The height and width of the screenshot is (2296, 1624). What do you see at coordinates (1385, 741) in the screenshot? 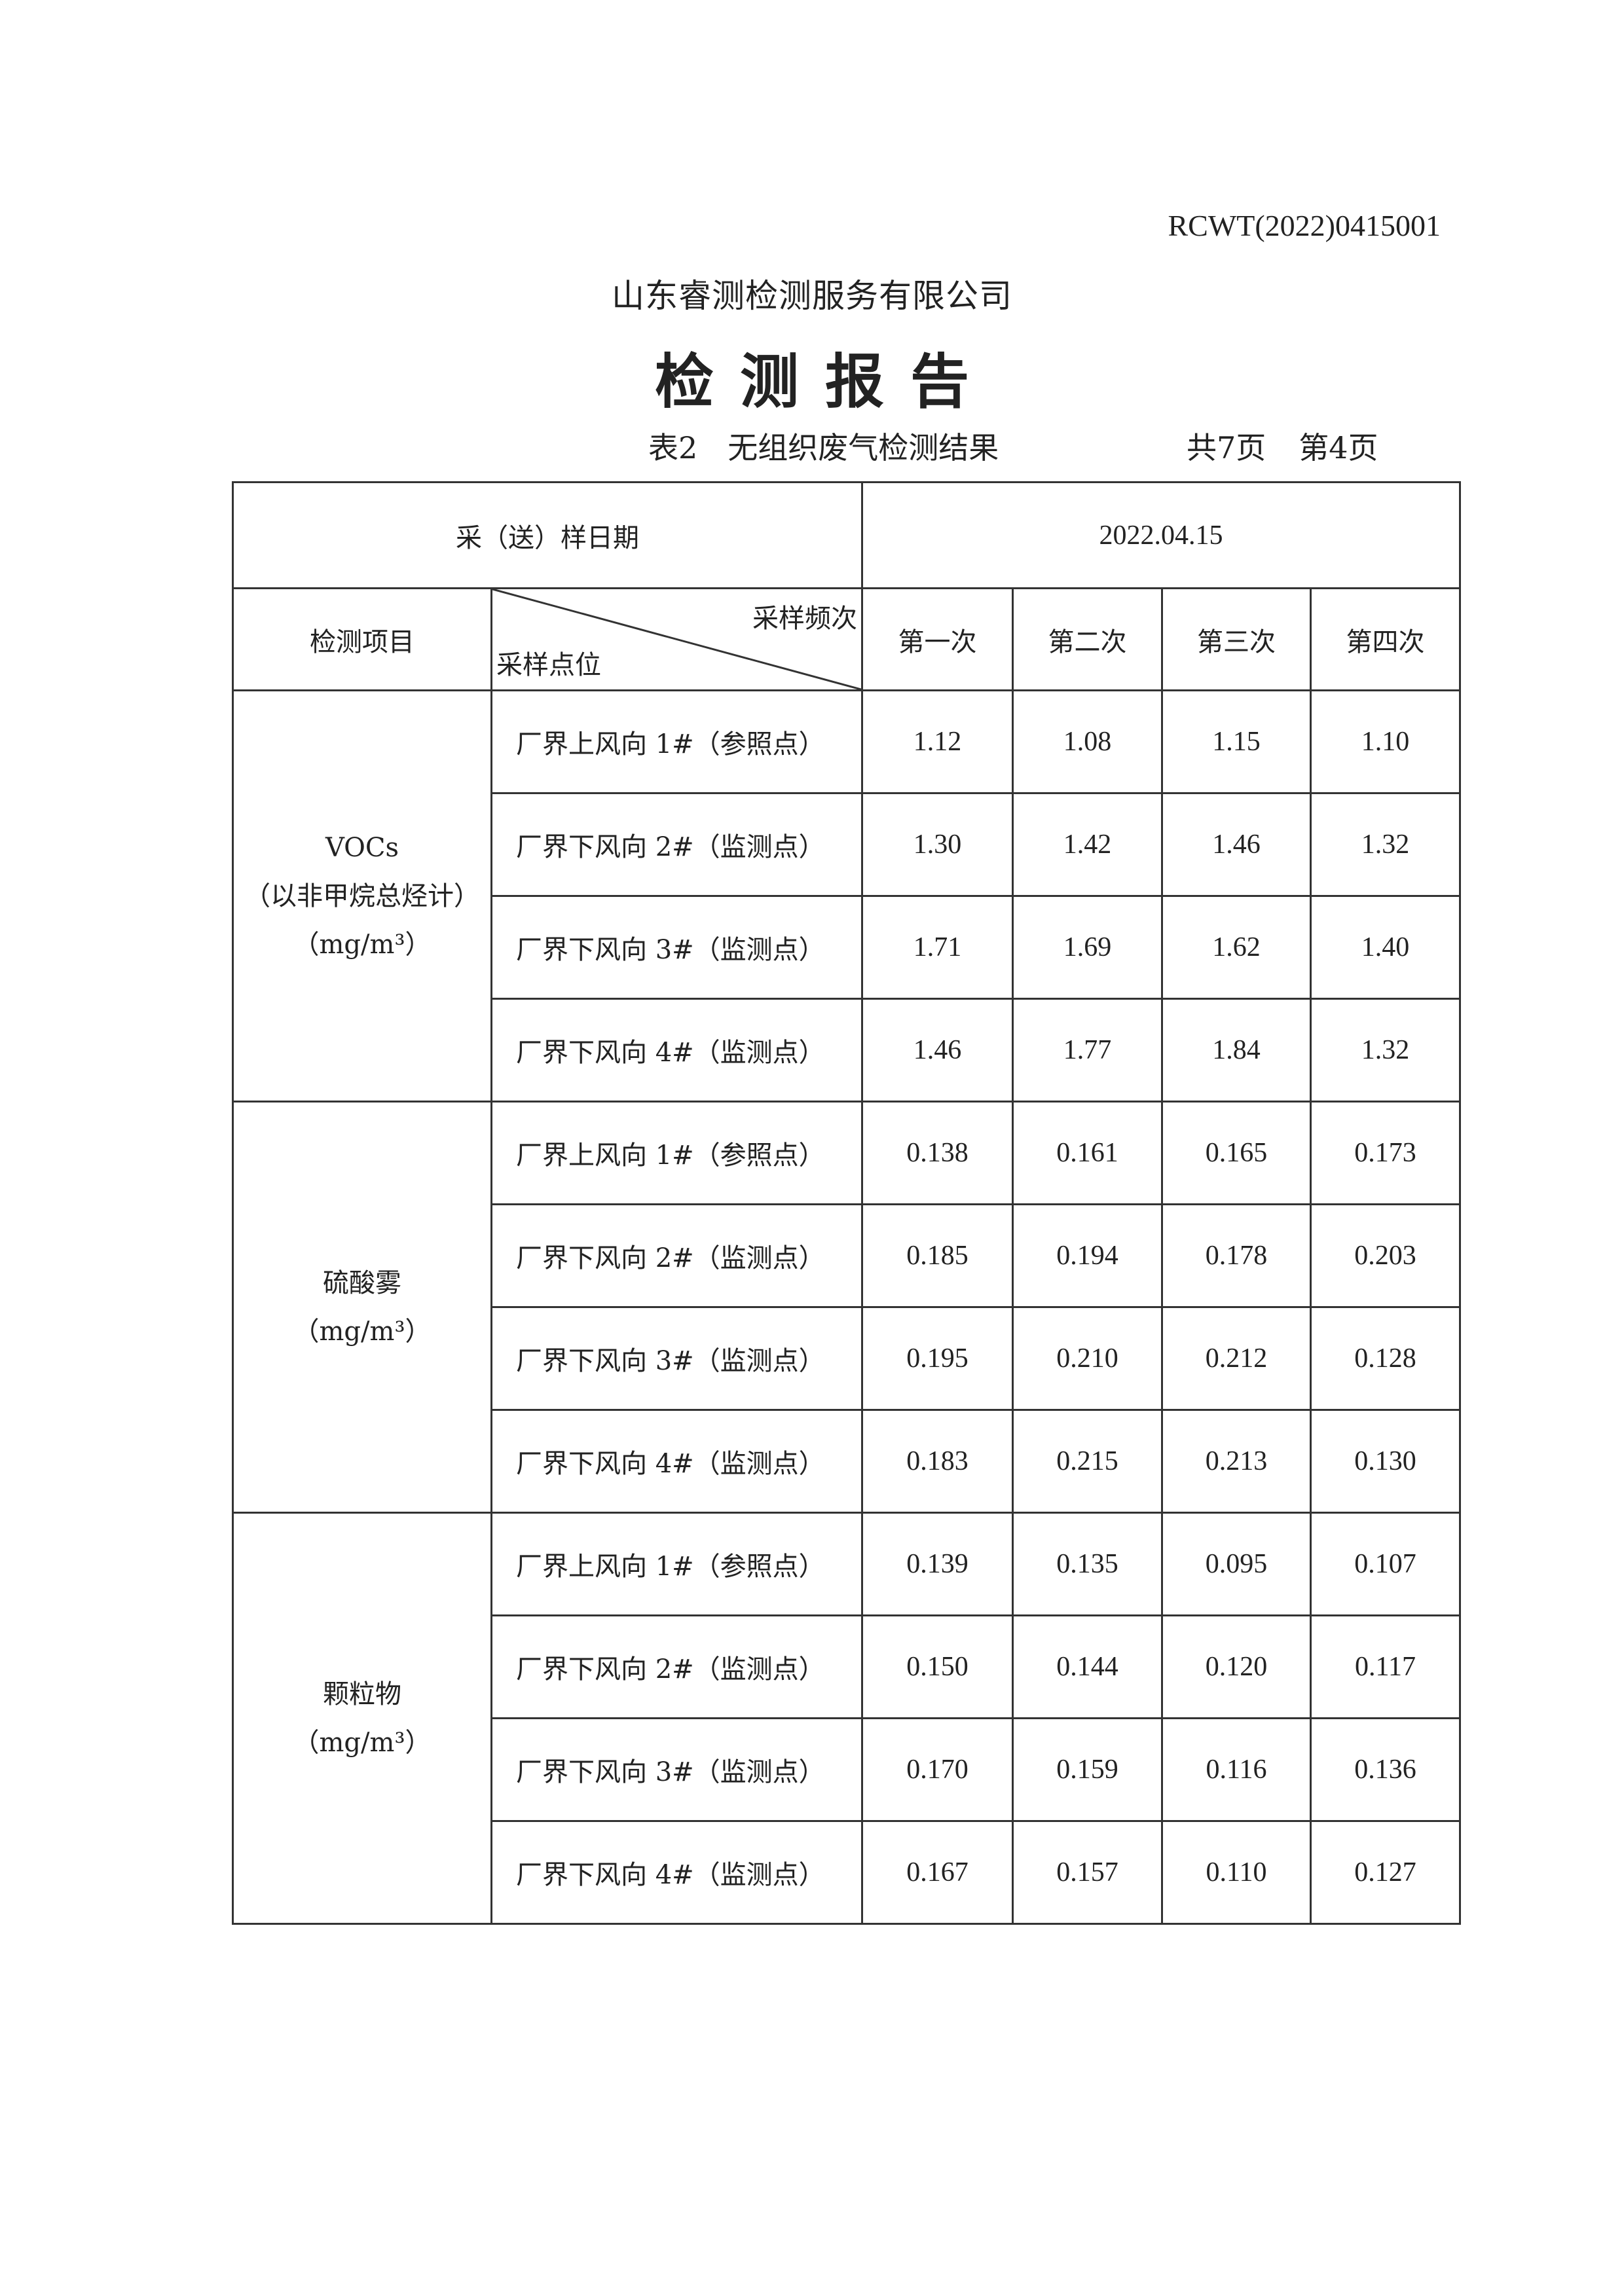
I see `result-value: 1.10` at bounding box center [1385, 741].